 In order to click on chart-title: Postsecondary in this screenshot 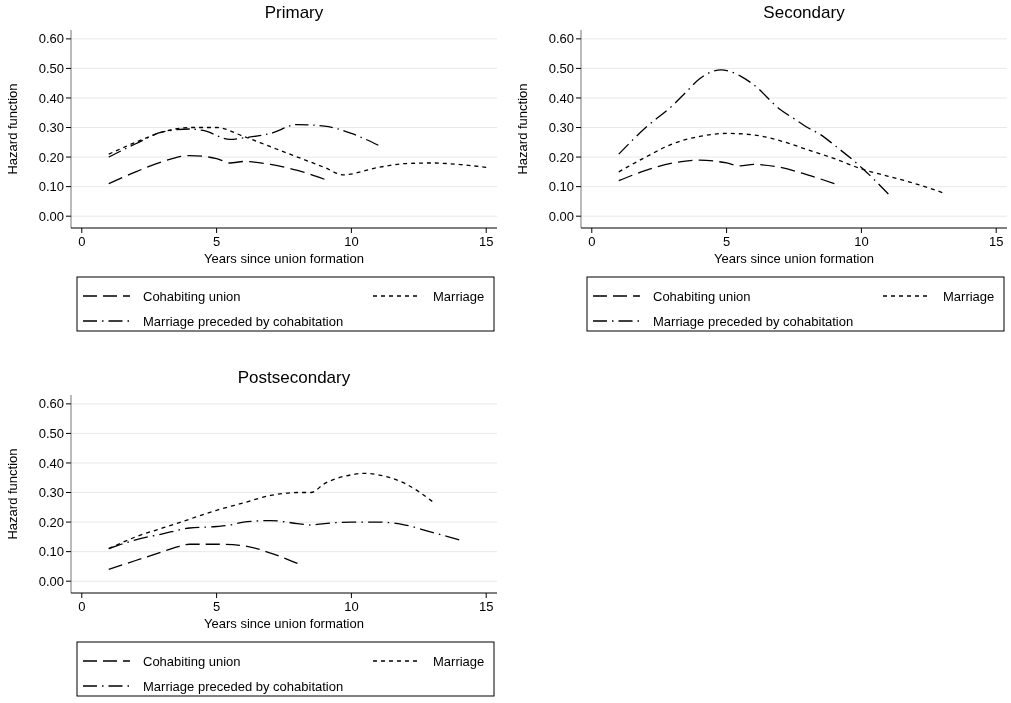, I will do `click(294, 377)`.